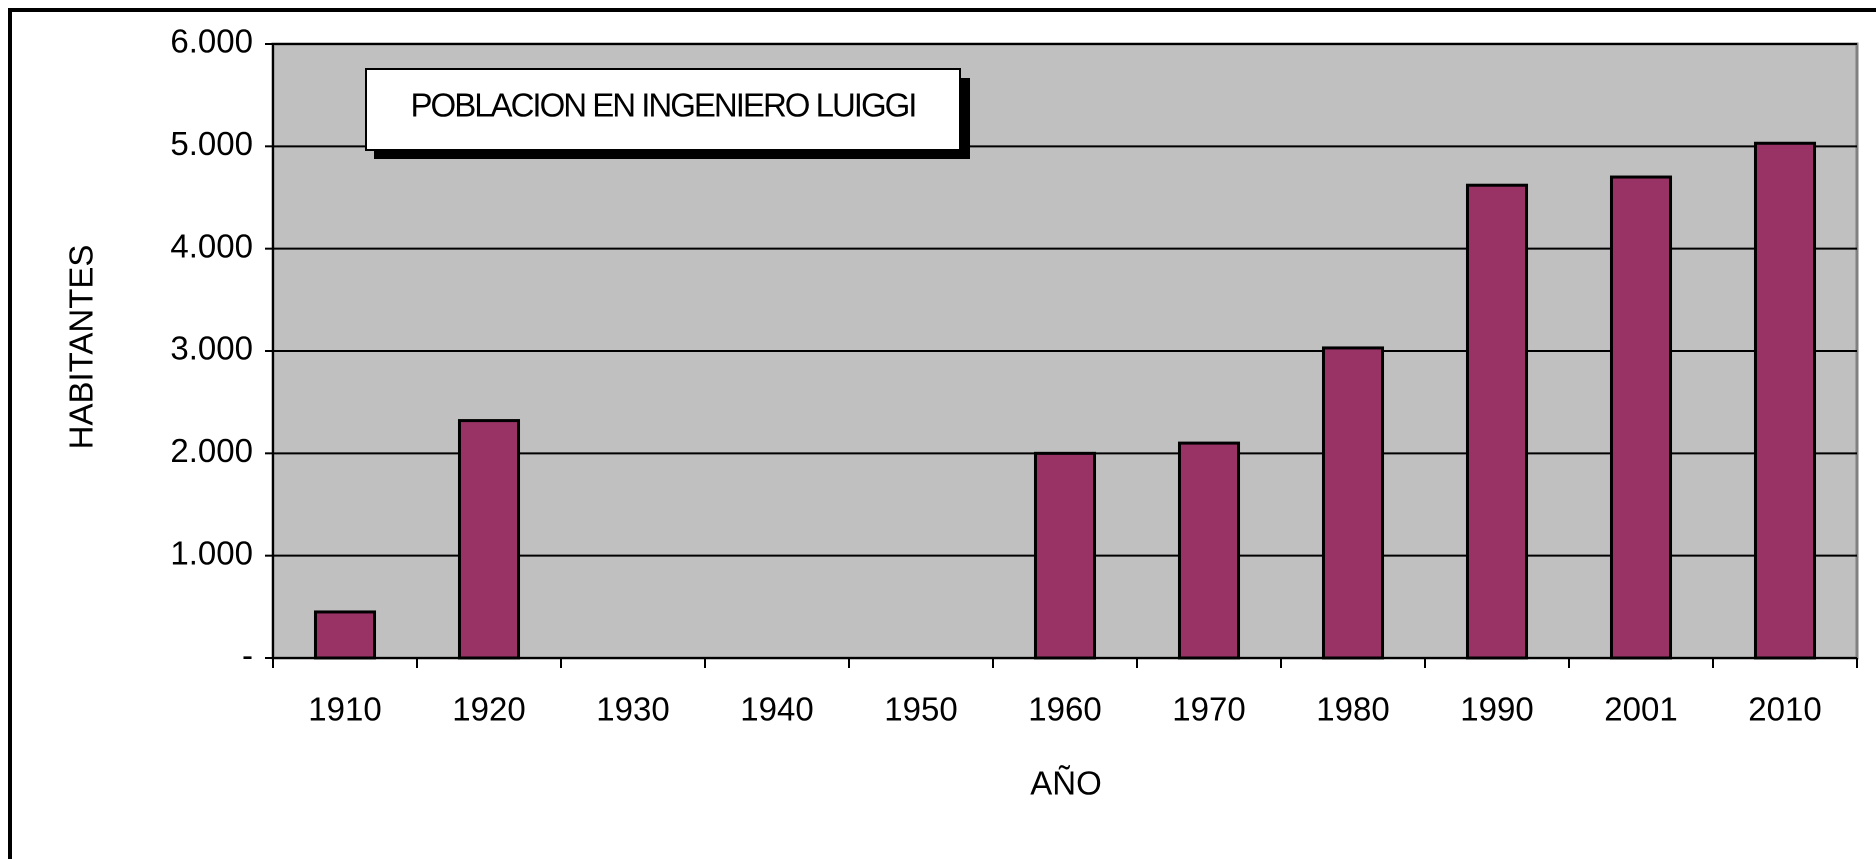  What do you see at coordinates (1640, 709) in the screenshot?
I see `x-tick-label: 2001` at bounding box center [1640, 709].